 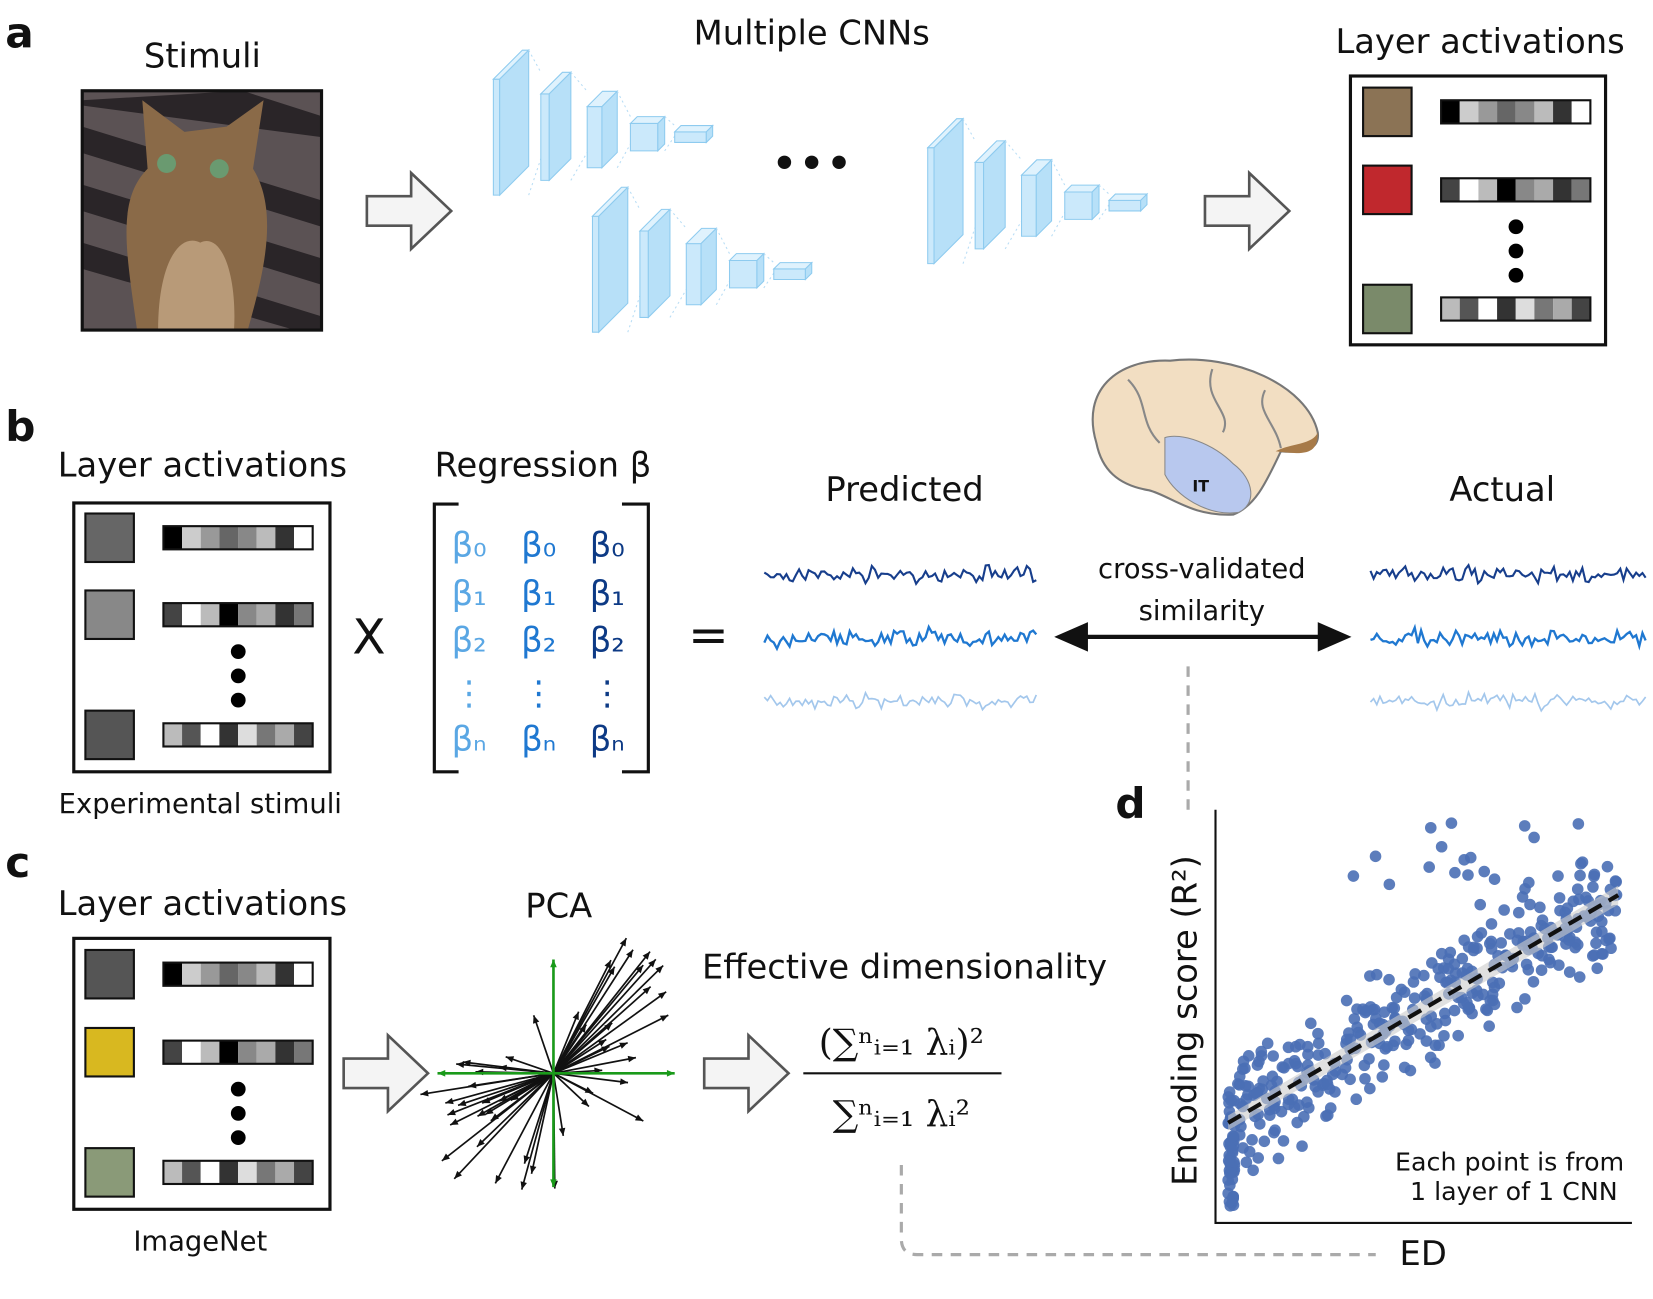 I want to click on trend-line, so click(x=1423, y=1009).